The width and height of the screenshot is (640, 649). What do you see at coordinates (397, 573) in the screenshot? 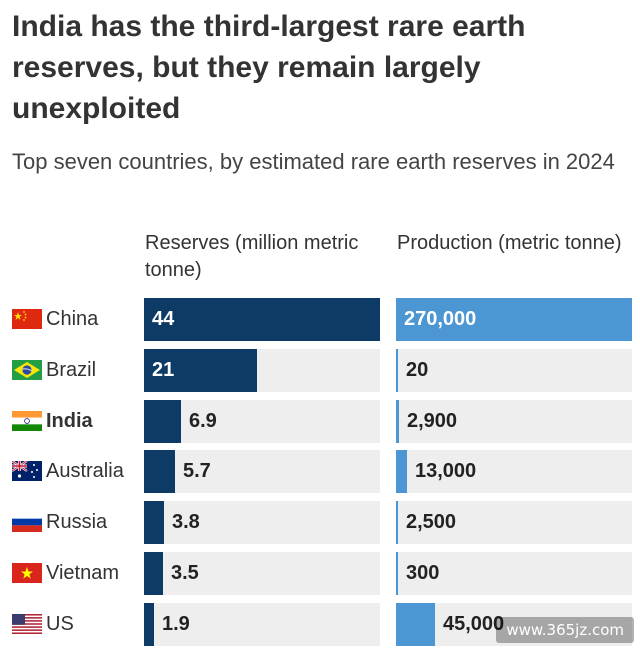
I see `production-bar-vietnam` at bounding box center [397, 573].